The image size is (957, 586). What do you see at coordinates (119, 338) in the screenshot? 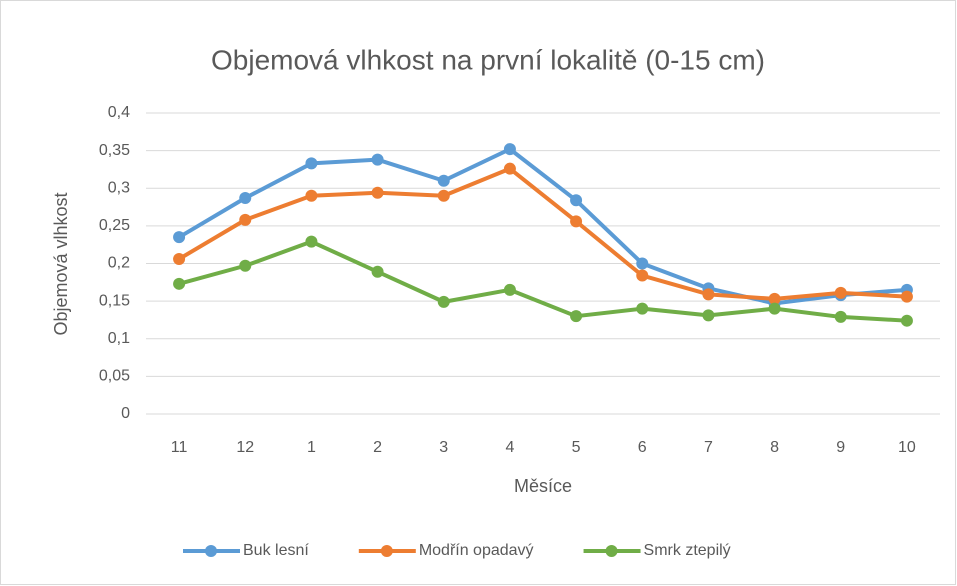
I see `y-tick-label: 0,1` at bounding box center [119, 338].